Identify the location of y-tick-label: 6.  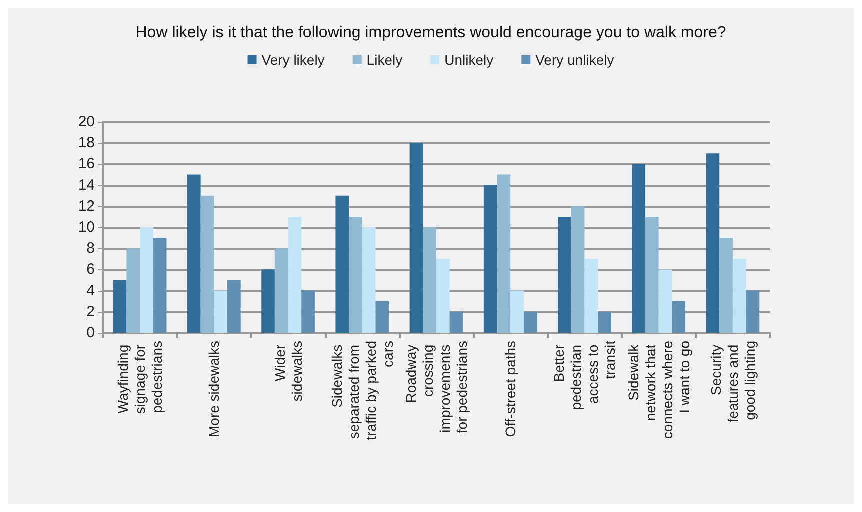
(90, 269).